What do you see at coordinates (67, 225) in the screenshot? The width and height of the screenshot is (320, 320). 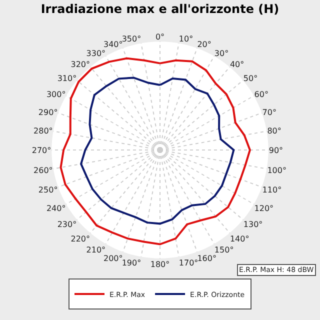 I see `spoke-label: 230°` at bounding box center [67, 225].